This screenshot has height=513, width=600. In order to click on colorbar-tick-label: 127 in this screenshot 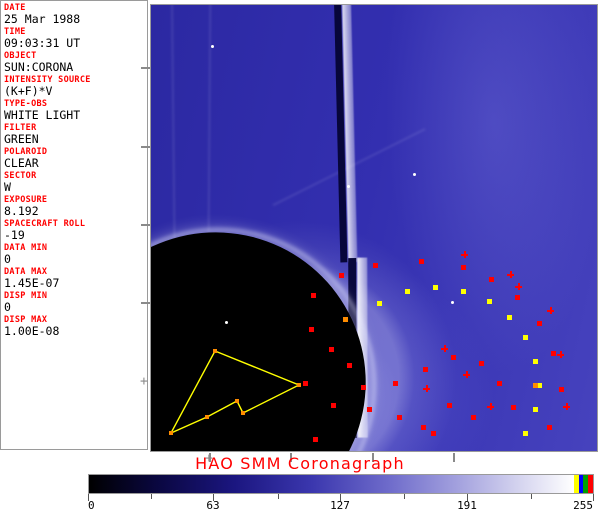, I will do `click(340, 505)`.